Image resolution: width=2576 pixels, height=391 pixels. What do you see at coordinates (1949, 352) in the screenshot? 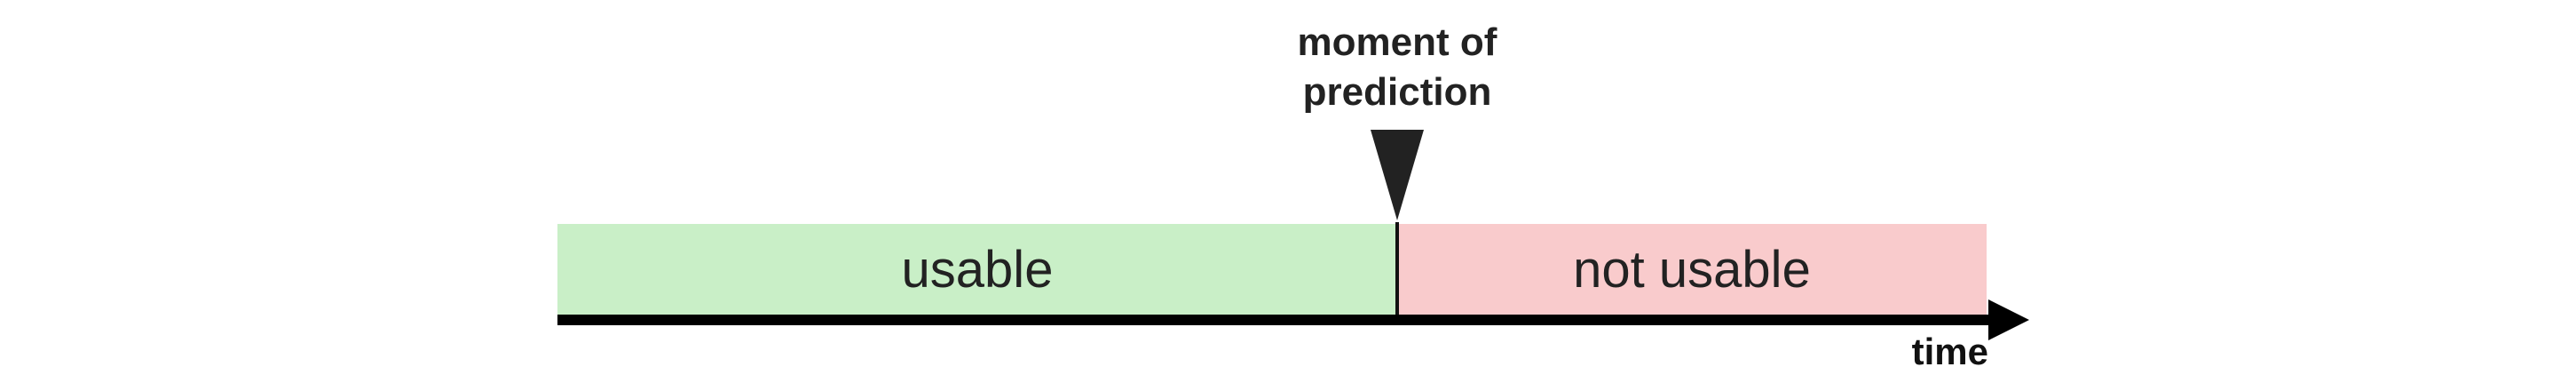
I see `time-axis-label: time` at bounding box center [1949, 352].